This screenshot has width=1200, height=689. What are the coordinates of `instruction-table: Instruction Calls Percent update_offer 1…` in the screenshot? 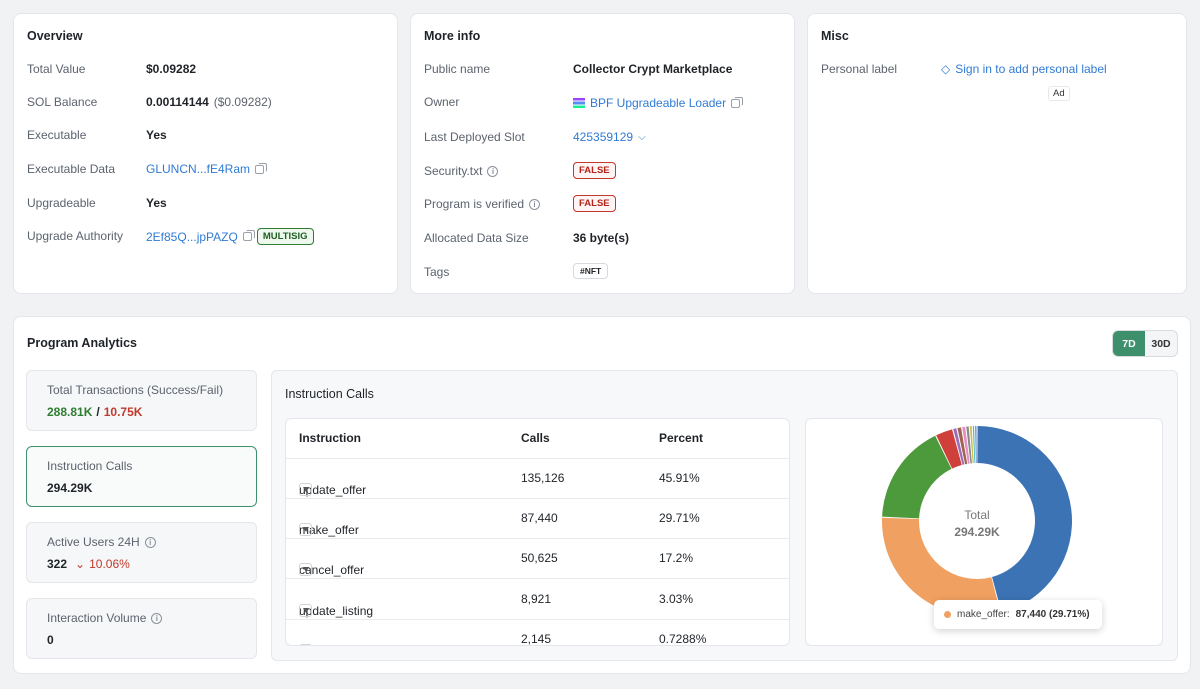 It's located at (537, 532).